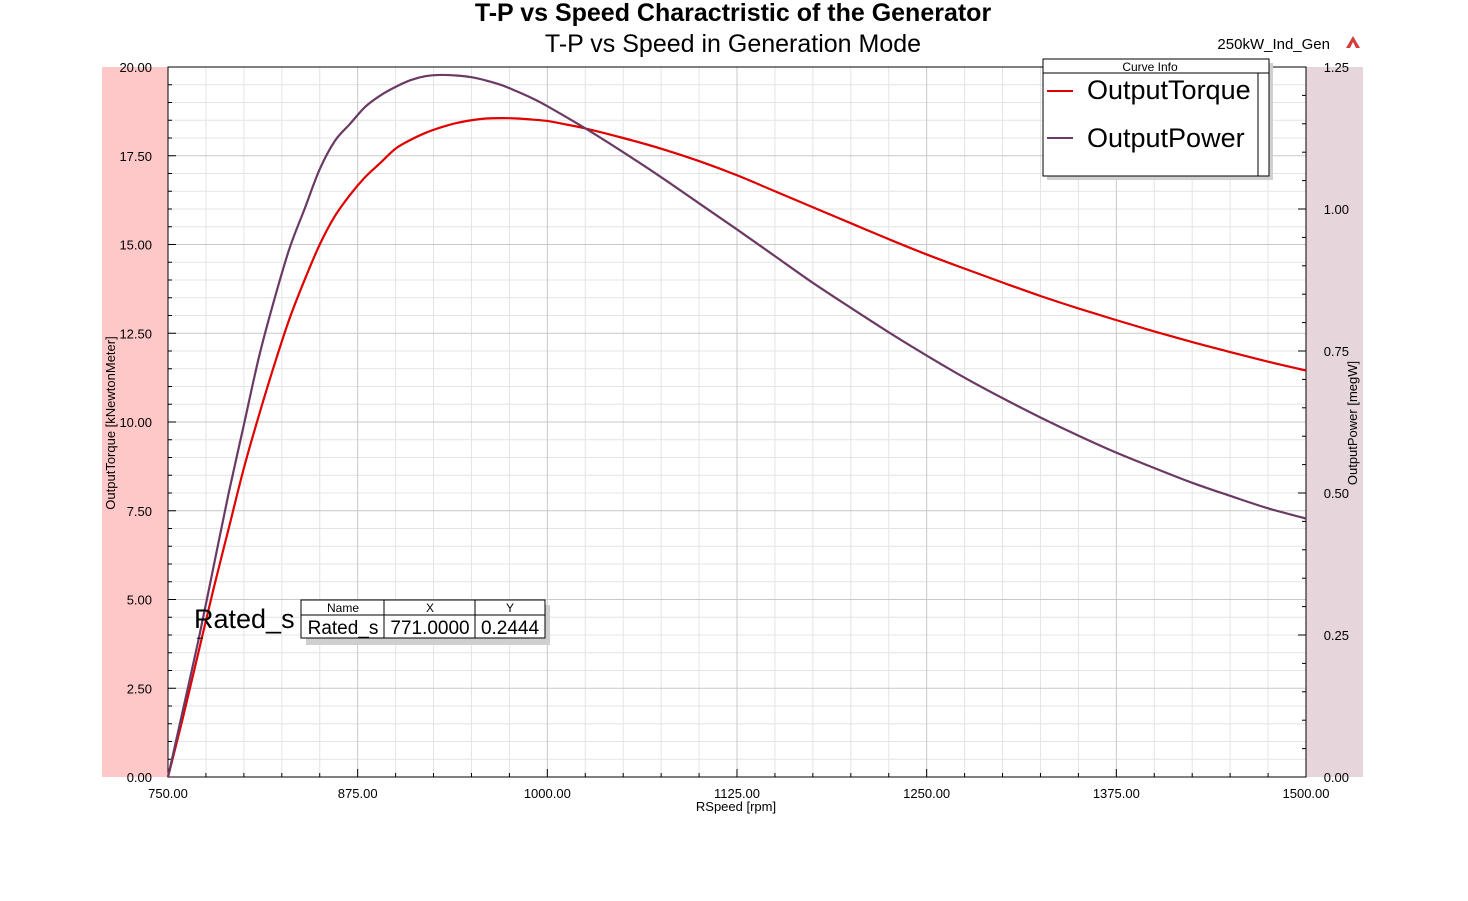  What do you see at coordinates (244, 619) in the screenshot?
I see `marker-label: Rated_s` at bounding box center [244, 619].